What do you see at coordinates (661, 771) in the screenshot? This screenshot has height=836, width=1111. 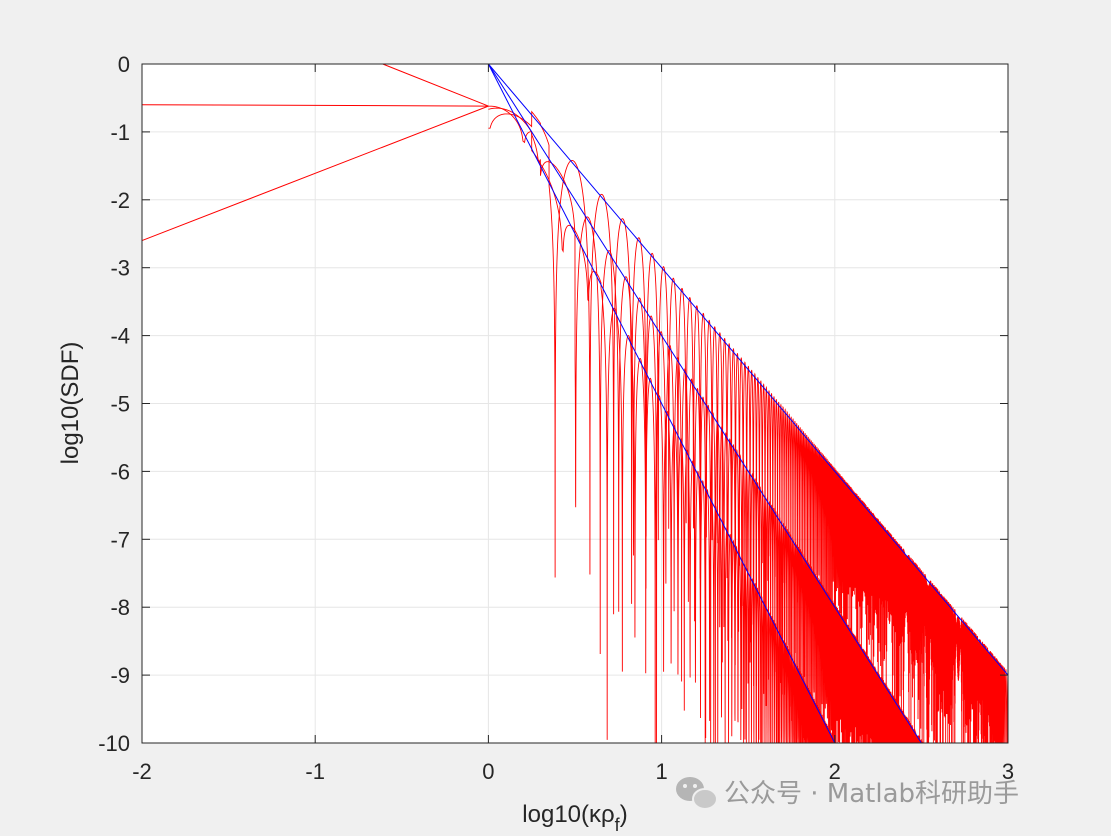 I see `x-tick-label: 1` at bounding box center [661, 771].